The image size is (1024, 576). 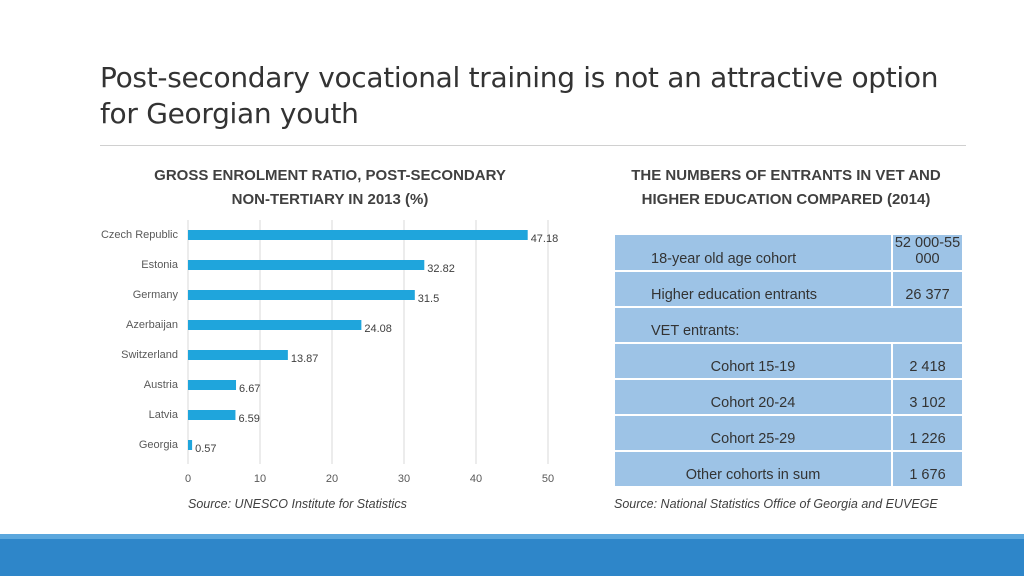 I want to click on row-label: VET entrants:, so click(x=788, y=325).